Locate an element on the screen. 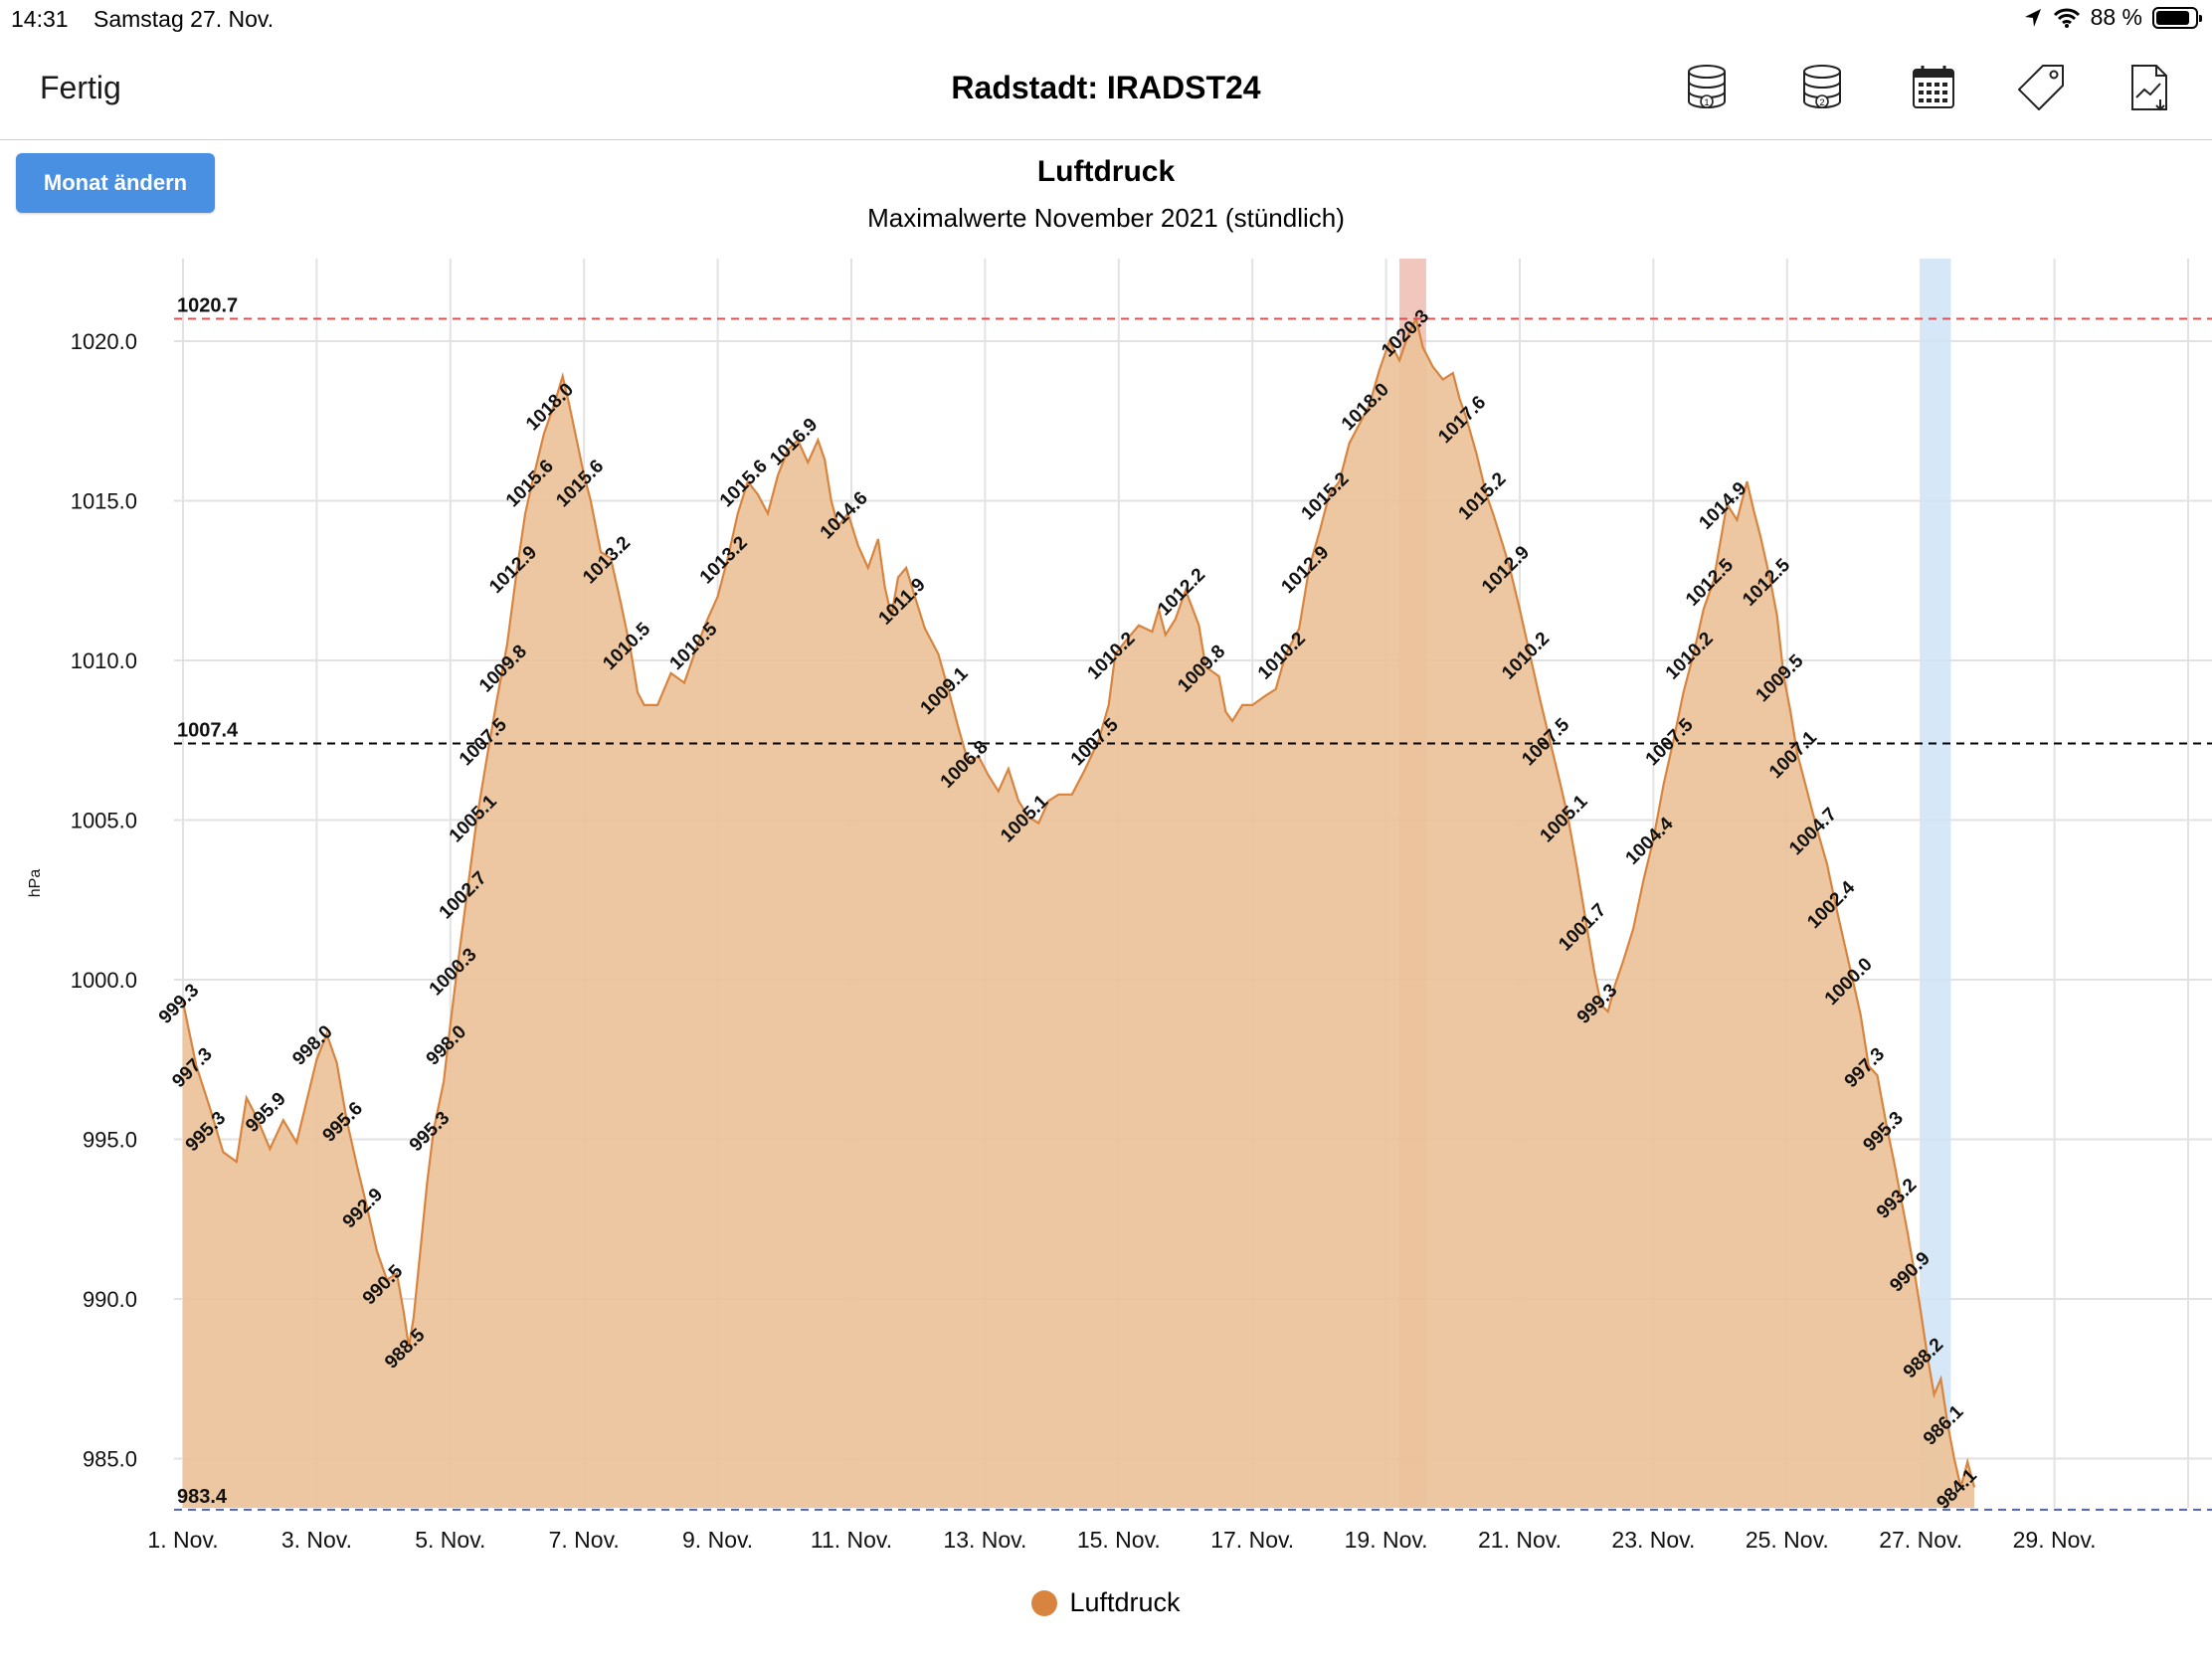 This screenshot has width=2212, height=1659. change-month-button: Monat ändern is located at coordinates (115, 183).